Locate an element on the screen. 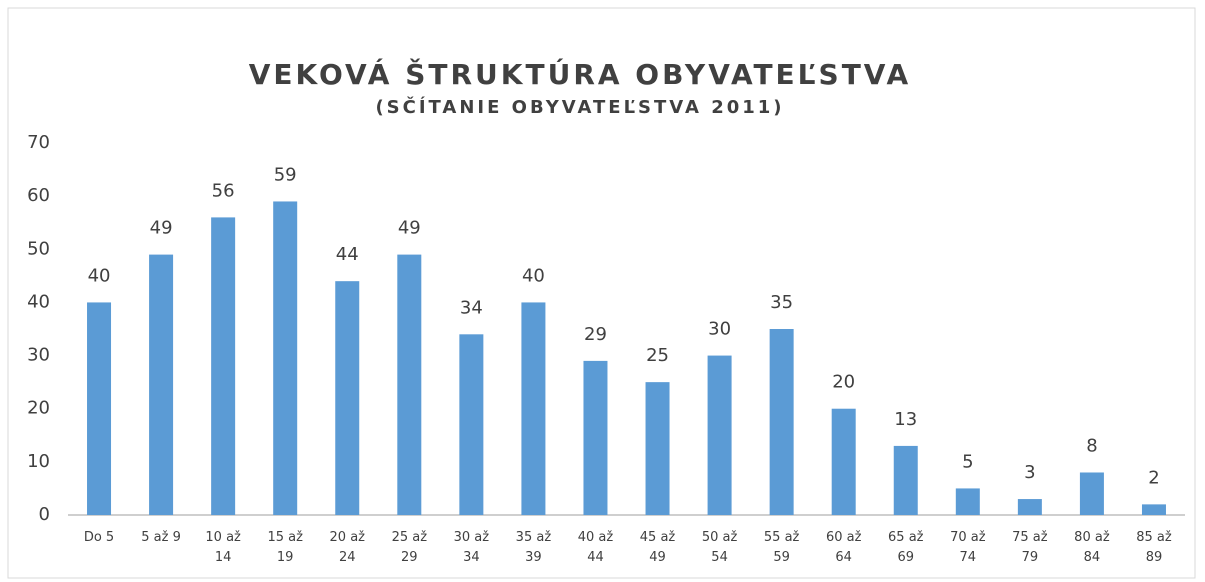 This screenshot has height=582, width=1205. y-tick-label: 20 is located at coordinates (38, 408).